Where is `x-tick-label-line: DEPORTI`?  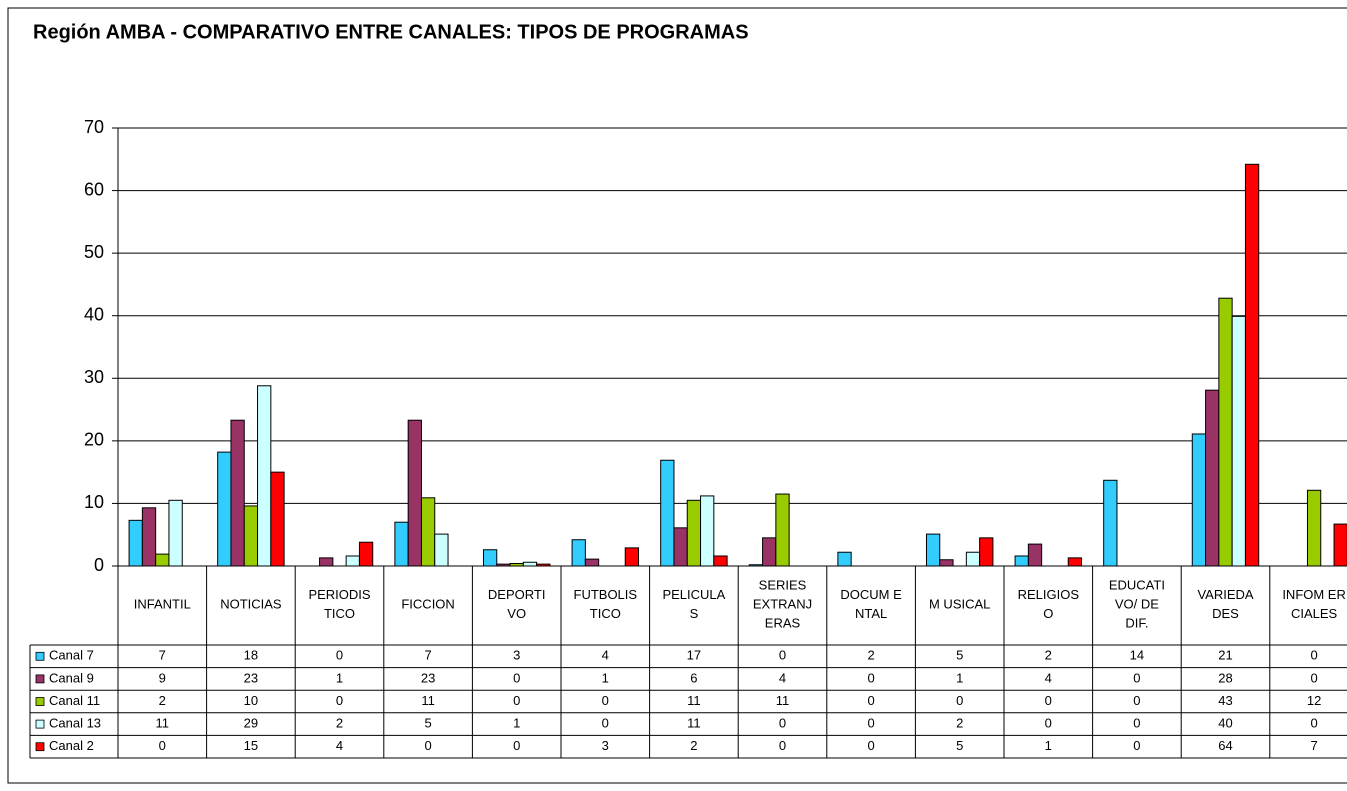
x-tick-label-line: DEPORTI is located at coordinates (517, 594).